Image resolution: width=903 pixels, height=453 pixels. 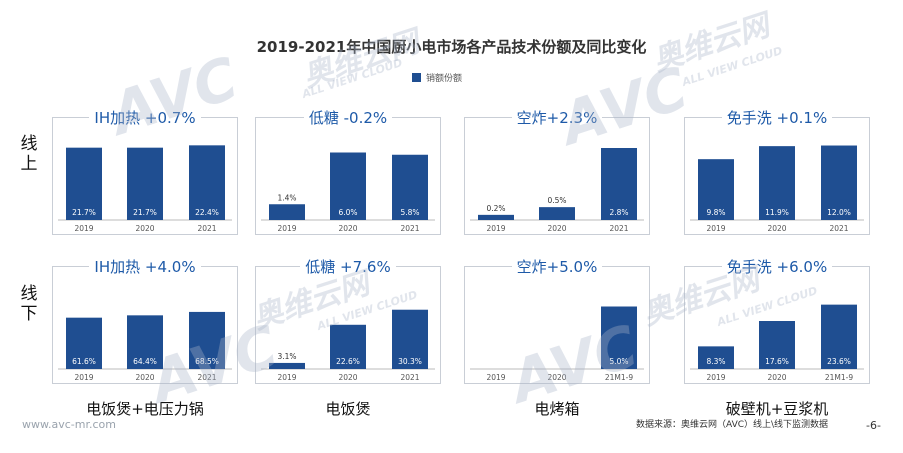 I want to click on panel-title-text: 空炸+5.0%, so click(x=557, y=267).